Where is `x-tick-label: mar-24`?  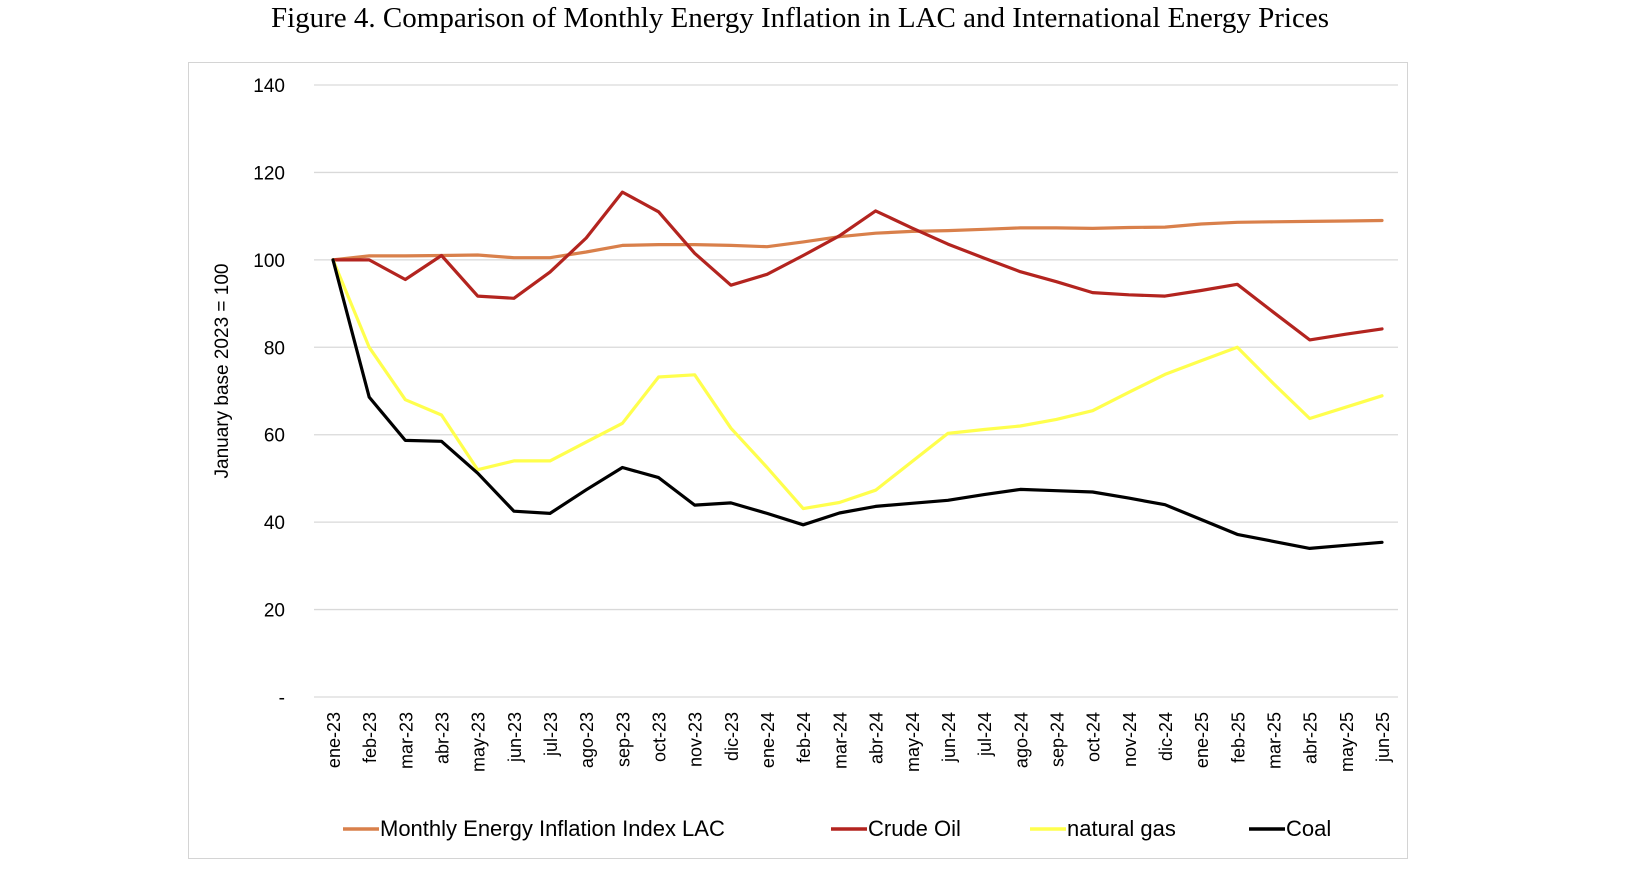 x-tick-label: mar-24 is located at coordinates (840, 740).